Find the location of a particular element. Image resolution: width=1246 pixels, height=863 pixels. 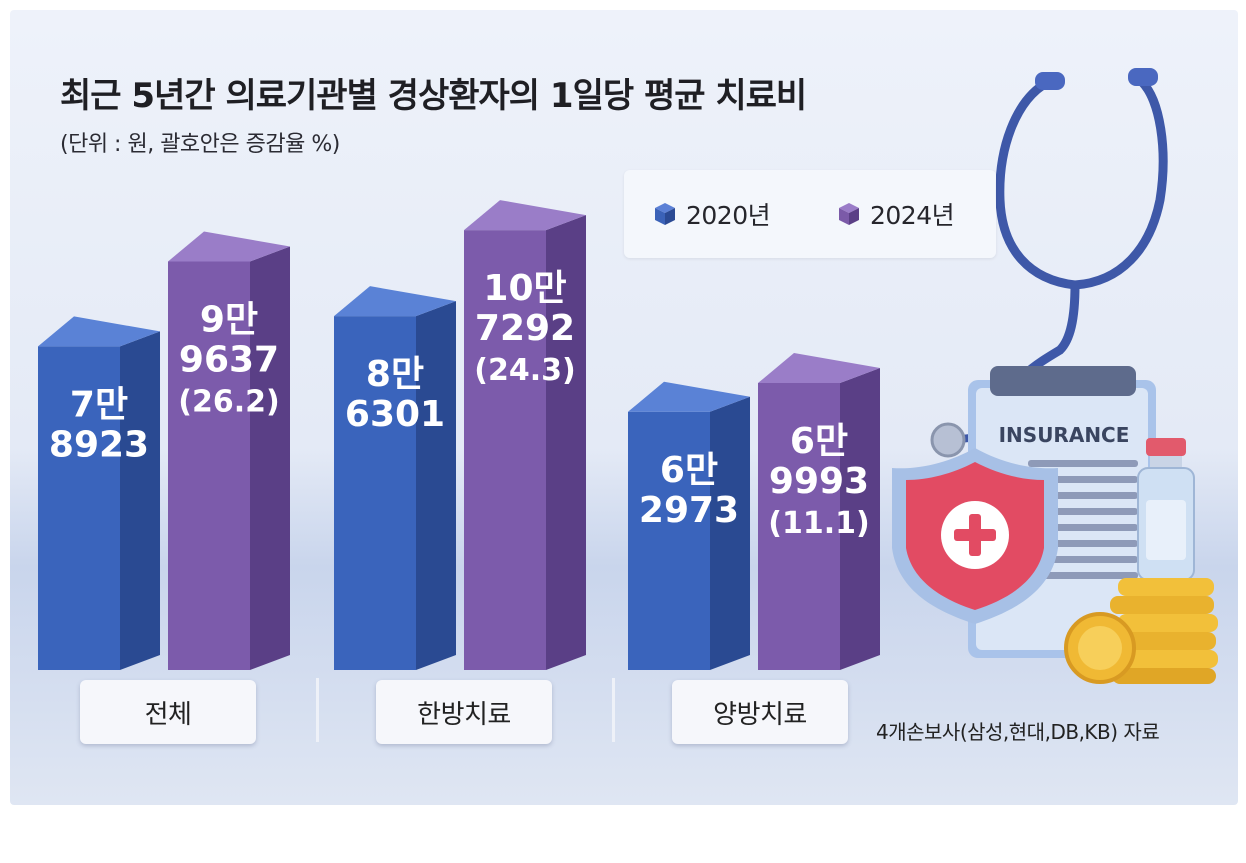

source-note: 4개손보사(삼성,현대,DB,KB) 자료 is located at coordinates (1018, 732).